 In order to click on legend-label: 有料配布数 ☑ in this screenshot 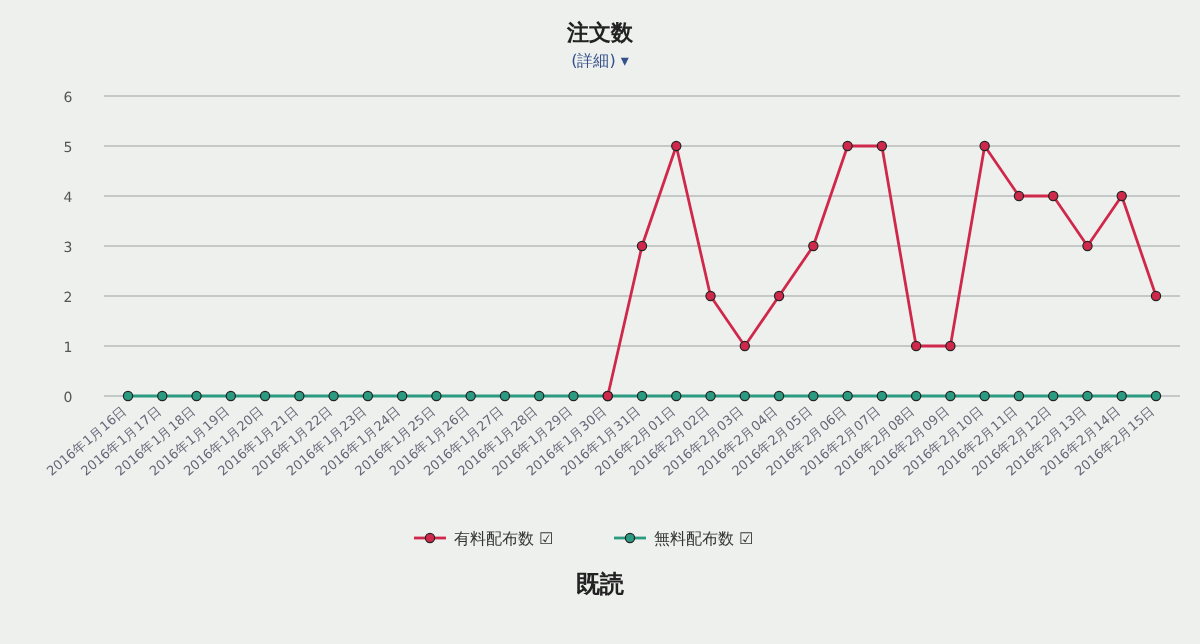, I will do `click(504, 539)`.